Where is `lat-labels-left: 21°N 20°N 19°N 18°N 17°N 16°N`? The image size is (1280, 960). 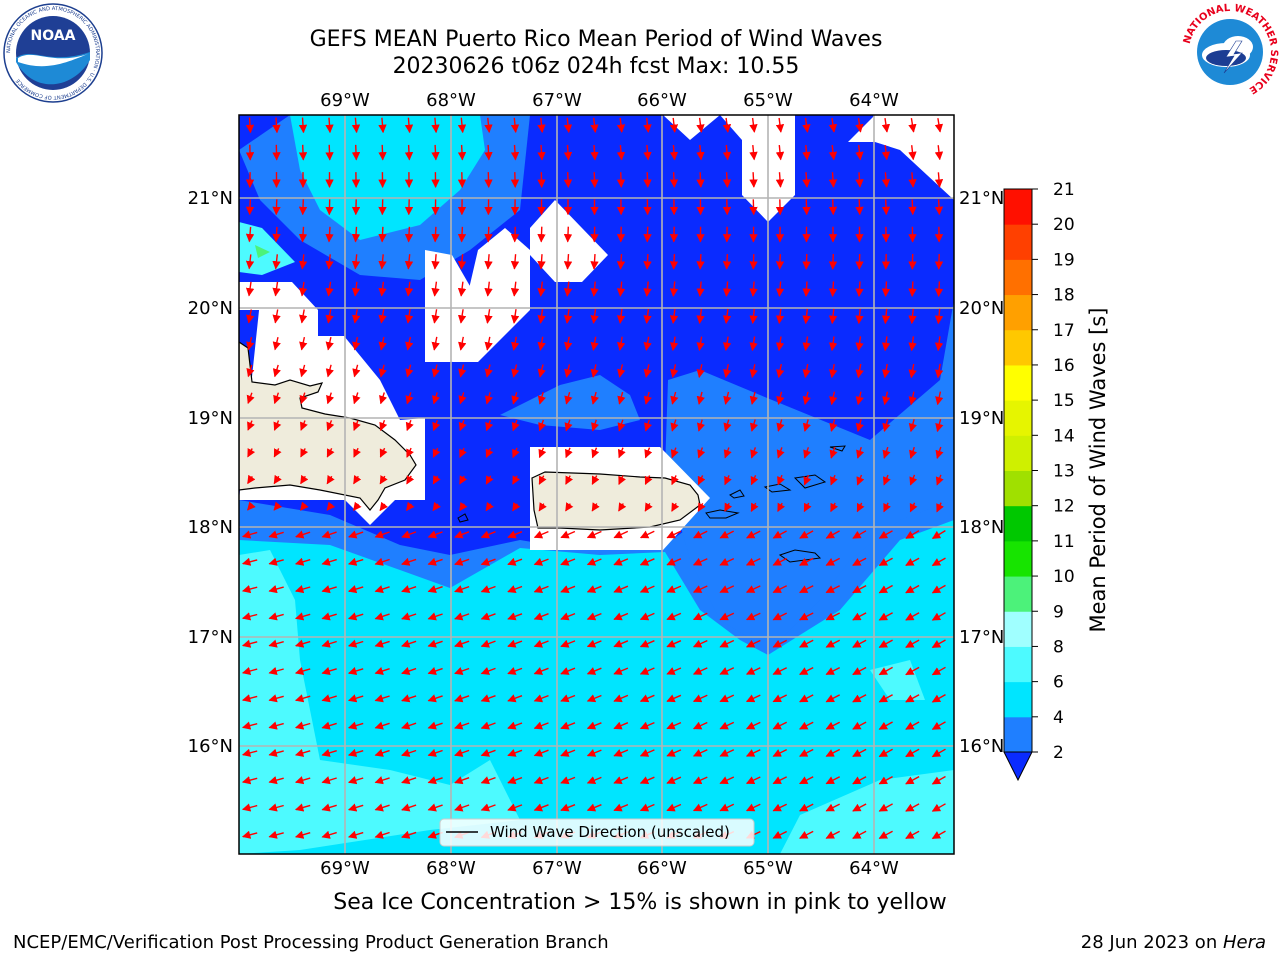 lat-labels-left: 21°N 20°N 19°N 18°N 17°N 16°N is located at coordinates (210, 472).